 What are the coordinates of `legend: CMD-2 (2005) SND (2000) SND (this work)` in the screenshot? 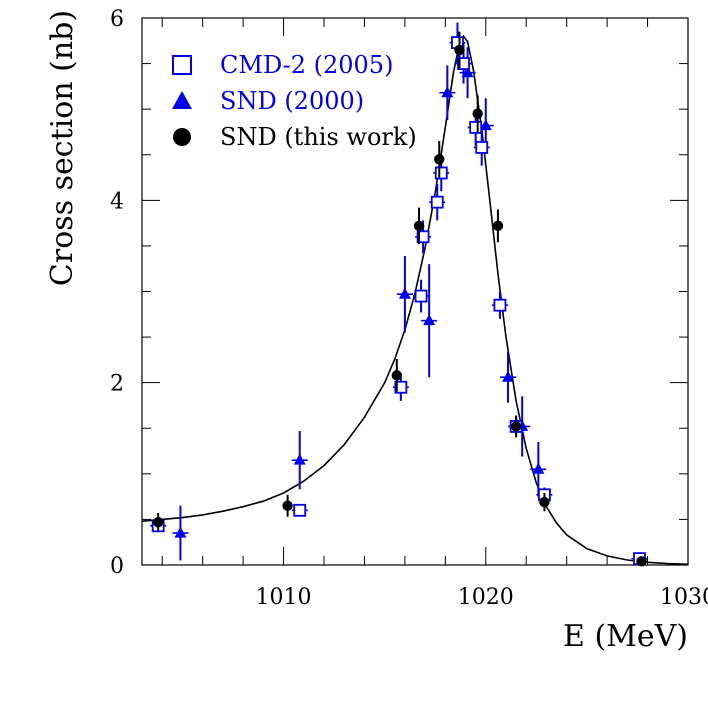 It's located at (294, 101).